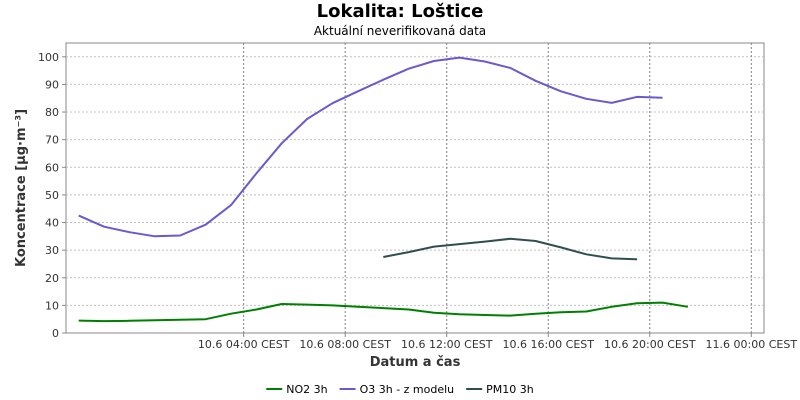  What do you see at coordinates (447, 344) in the screenshot?
I see `x-tick-label: 10.6 12:00 CEST` at bounding box center [447, 344].